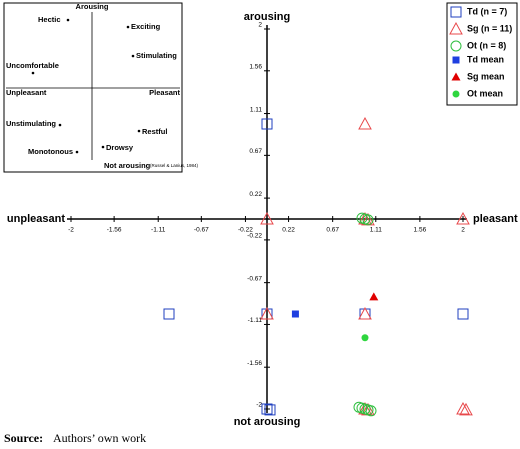 Image resolution: width=520 pixels, height=449 pixels. What do you see at coordinates (267, 422) in the screenshot?
I see `axis-label: not arousing` at bounding box center [267, 422].